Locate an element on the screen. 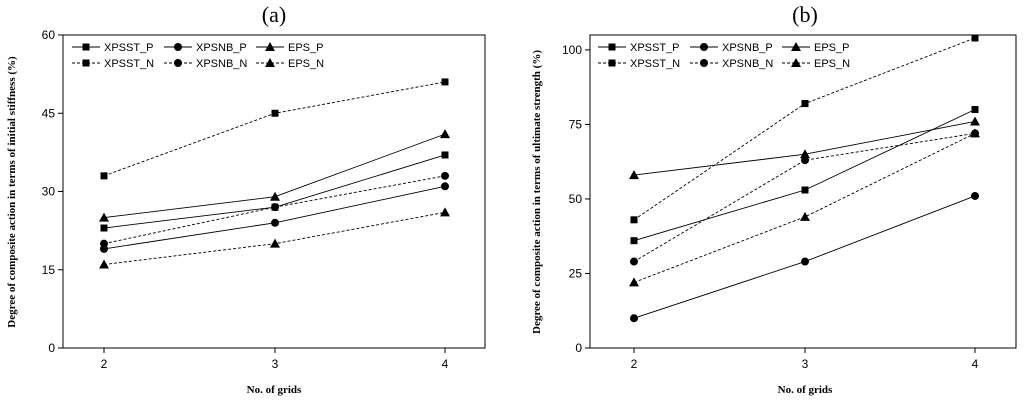 This screenshot has height=400, width=1024. series-xpsst-p is located at coordinates (804, 175).